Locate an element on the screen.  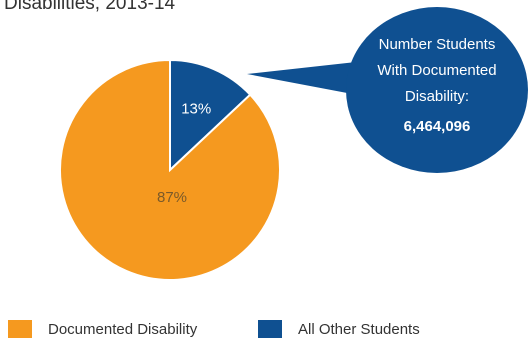
slice-all-other-students is located at coordinates (210, 115).